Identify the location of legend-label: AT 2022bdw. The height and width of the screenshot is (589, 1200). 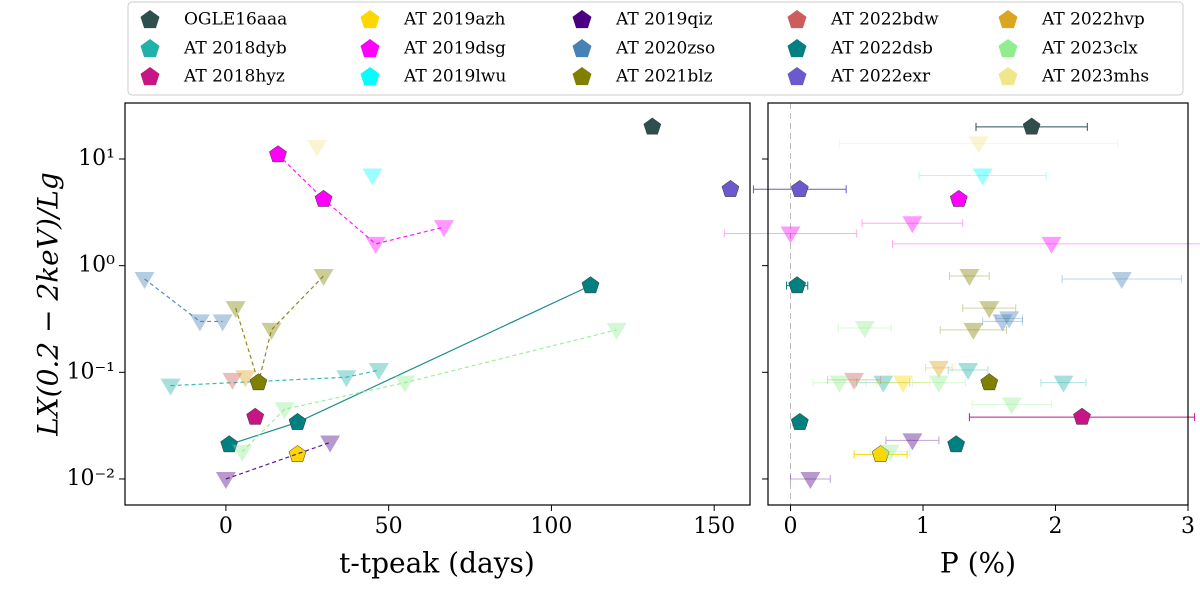
(884, 20).